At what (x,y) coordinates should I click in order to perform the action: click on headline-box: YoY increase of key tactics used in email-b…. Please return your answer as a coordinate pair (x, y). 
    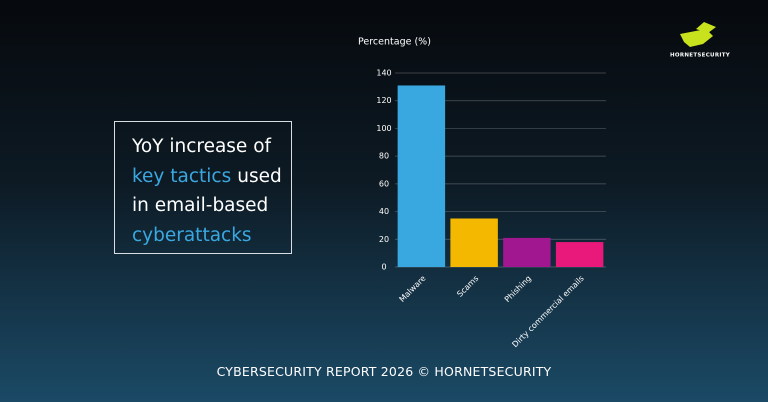
    Looking at the image, I should click on (203, 187).